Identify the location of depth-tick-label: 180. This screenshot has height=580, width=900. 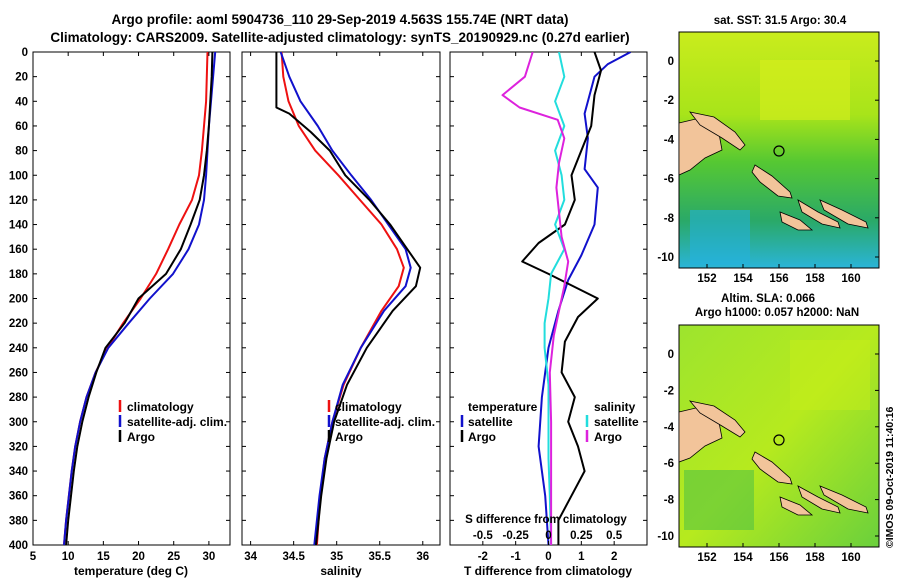
(18, 275).